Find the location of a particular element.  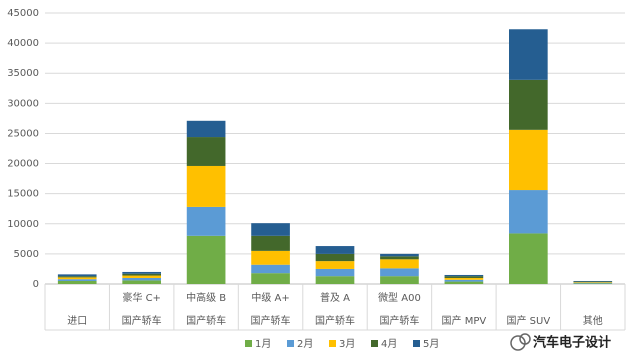

y-tick-label: 25000 is located at coordinates (23, 133).